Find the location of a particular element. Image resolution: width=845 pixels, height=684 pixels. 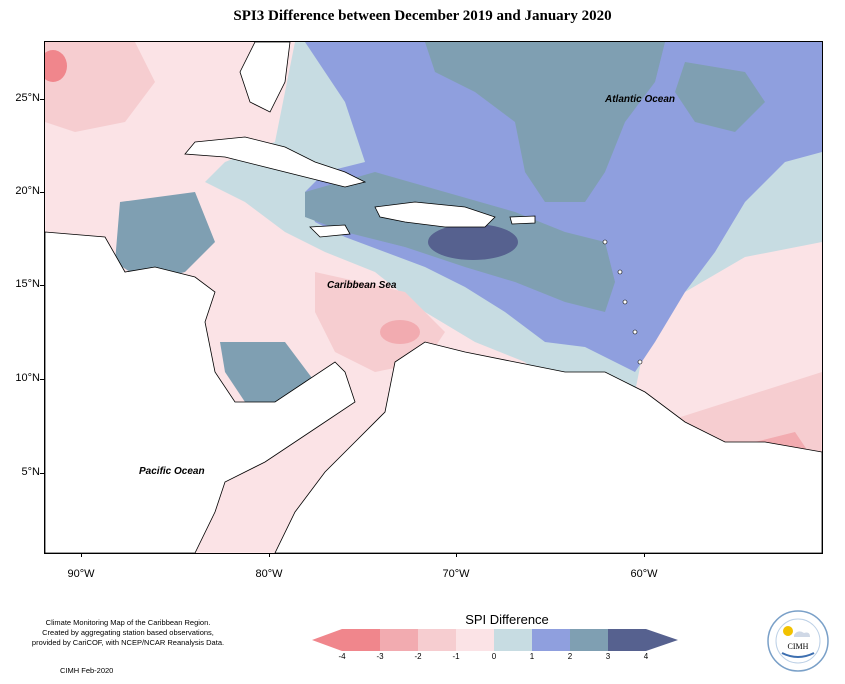

caribbean-sea-label: Caribbean Sea is located at coordinates (362, 285).